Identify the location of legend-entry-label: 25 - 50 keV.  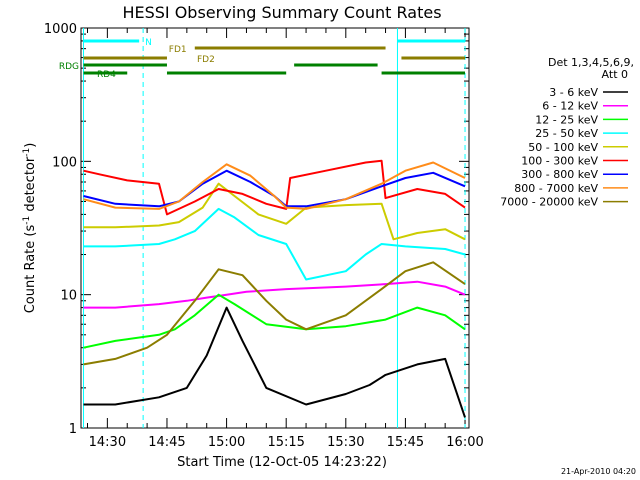
(566, 133).